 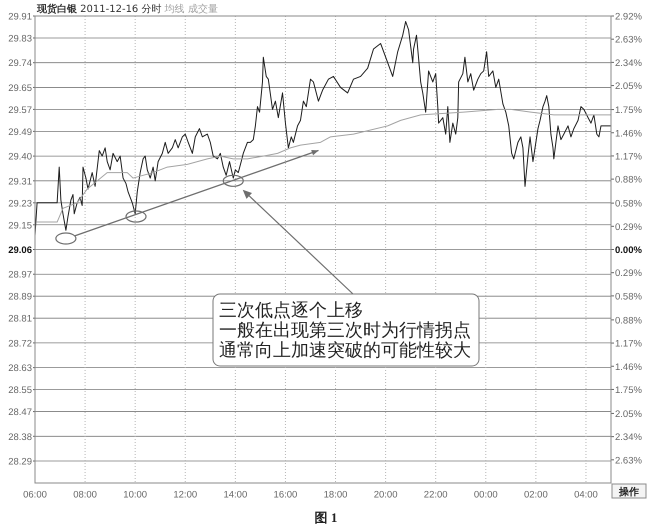 I want to click on x-tick-label: 22:00, so click(x=436, y=495).